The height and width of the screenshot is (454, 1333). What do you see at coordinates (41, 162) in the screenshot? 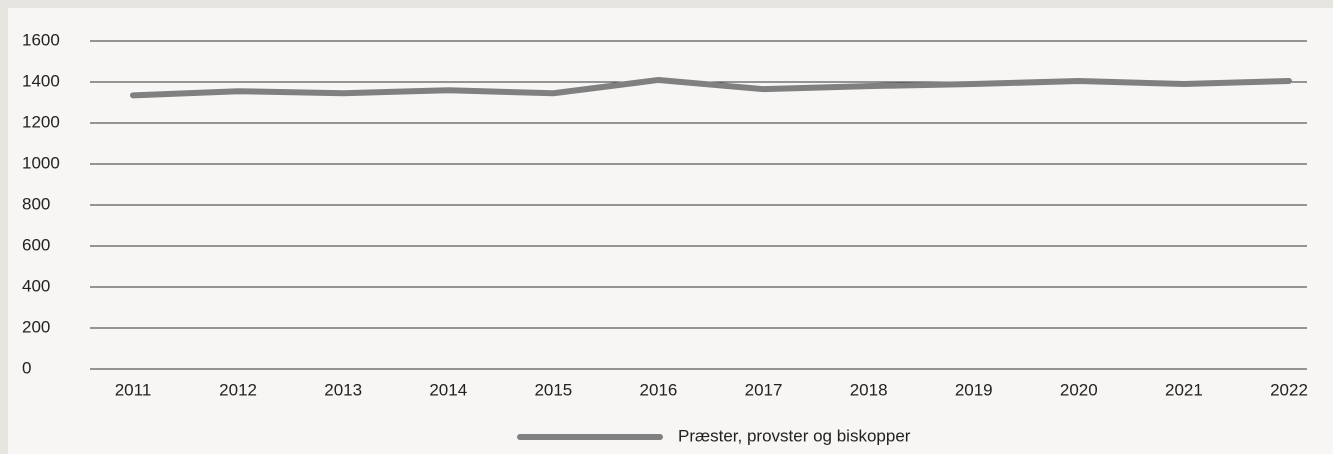
I see `y-tick-label: 1000` at bounding box center [41, 162].